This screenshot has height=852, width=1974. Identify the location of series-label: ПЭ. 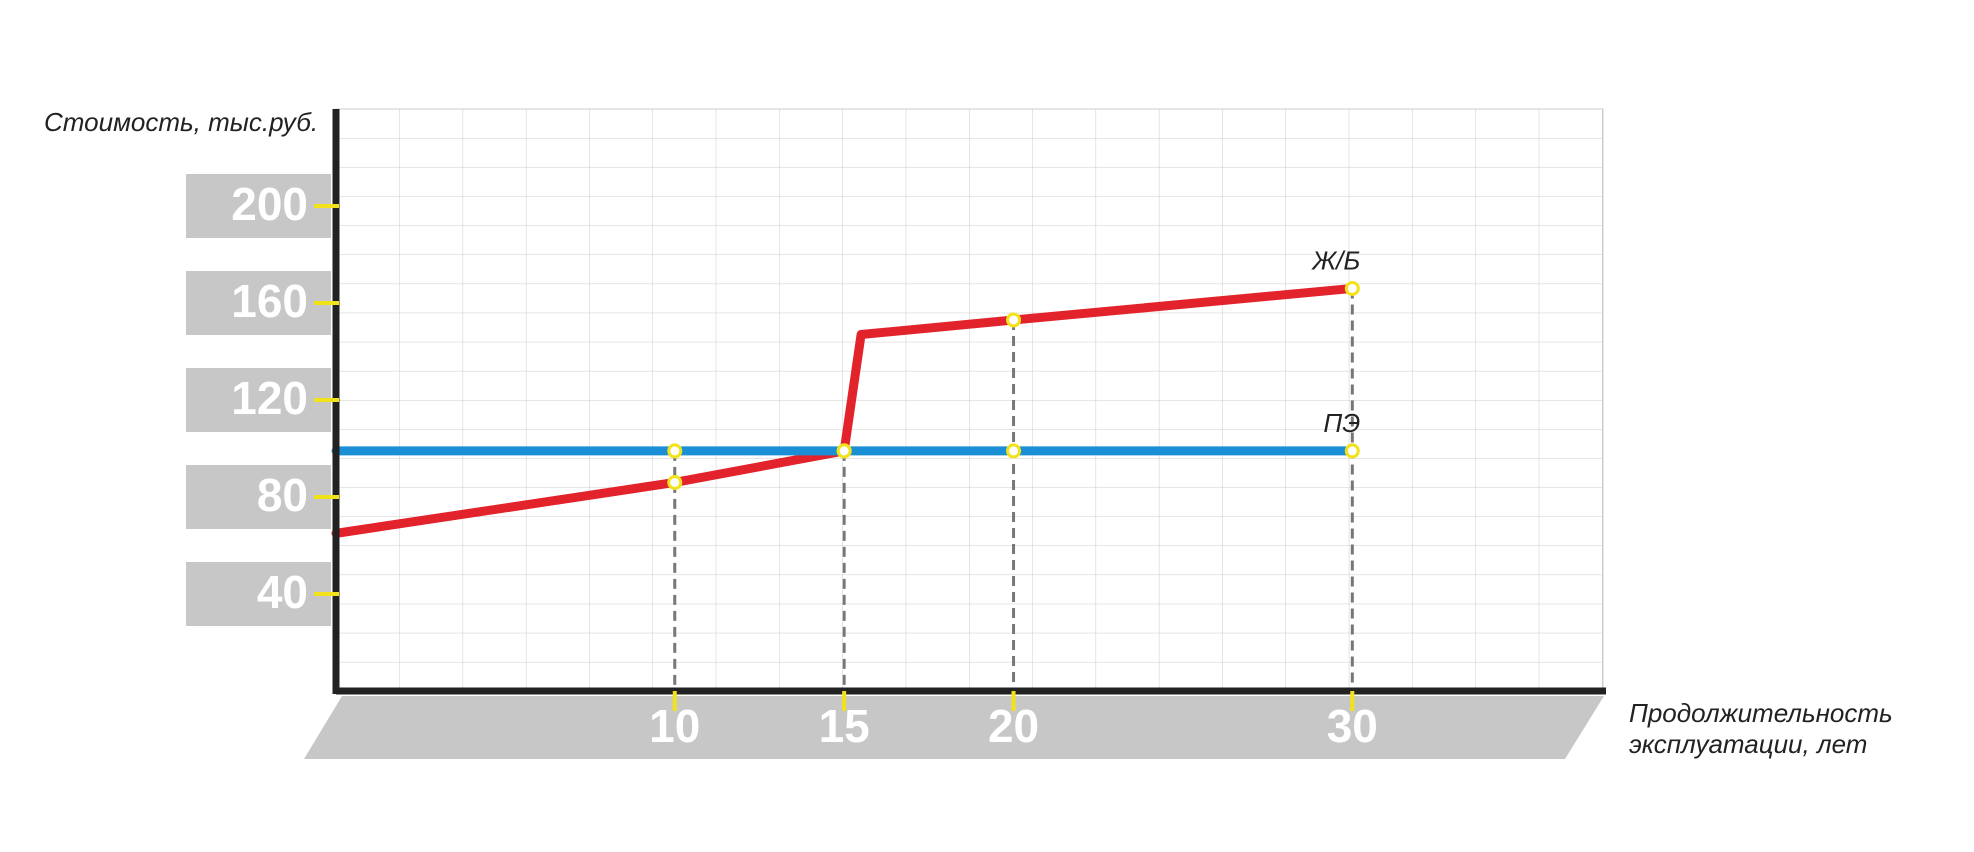
(1341, 423).